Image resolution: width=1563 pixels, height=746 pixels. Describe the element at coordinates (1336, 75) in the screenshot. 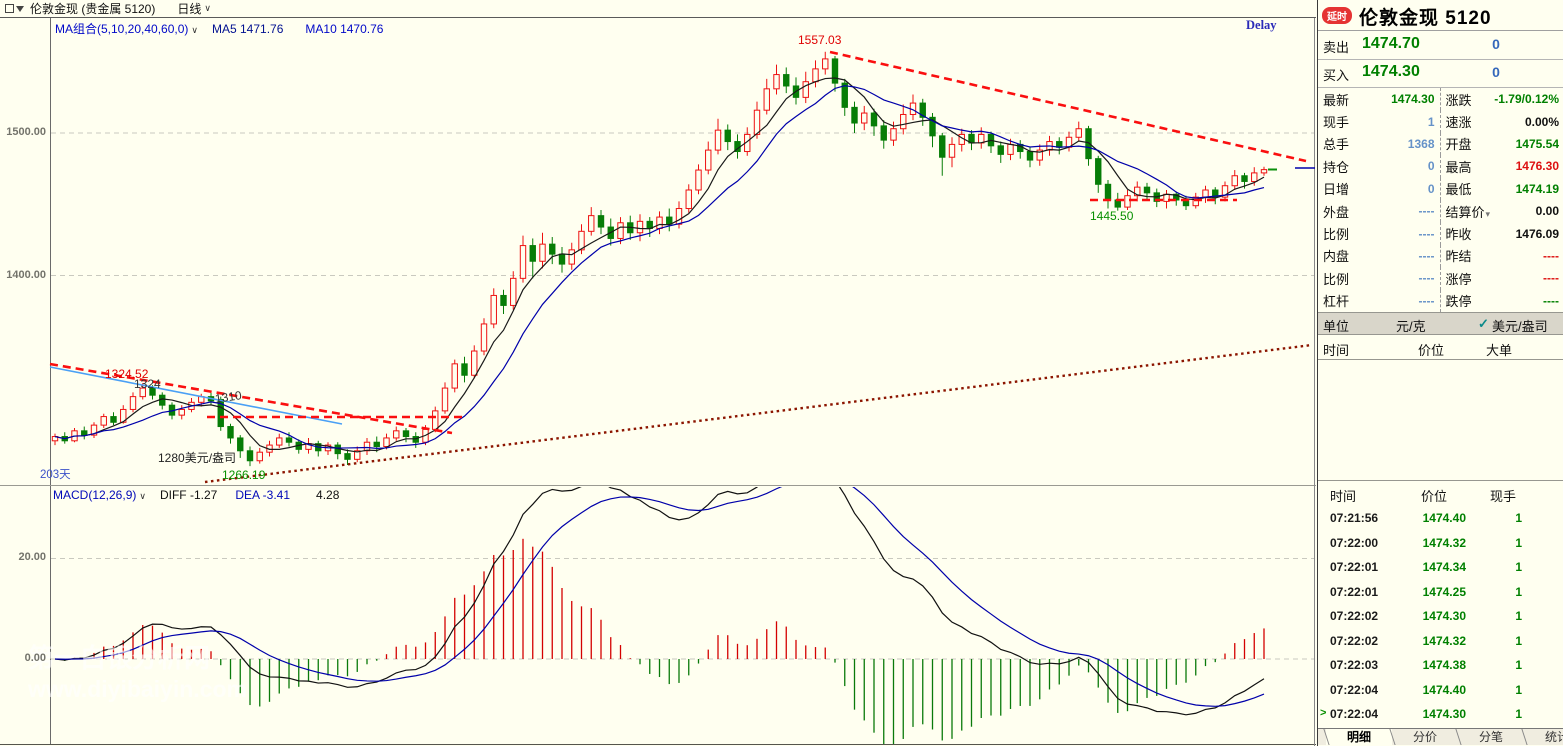

I see `ba-label: 买入` at that location.